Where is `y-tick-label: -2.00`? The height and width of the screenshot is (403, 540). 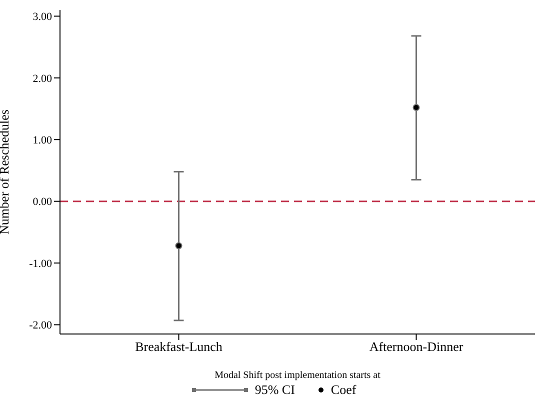
y-tick-label: -2.00 is located at coordinates (40, 326).